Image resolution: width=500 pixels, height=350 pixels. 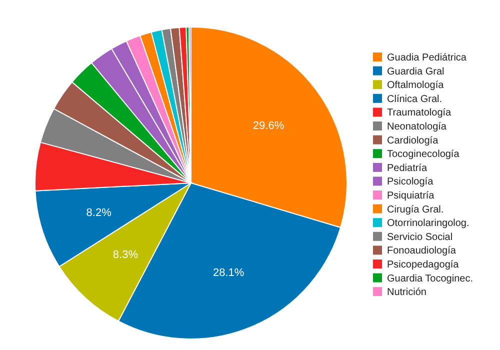 What do you see at coordinates (99, 213) in the screenshot?
I see `data-label: 8.2%` at bounding box center [99, 213].